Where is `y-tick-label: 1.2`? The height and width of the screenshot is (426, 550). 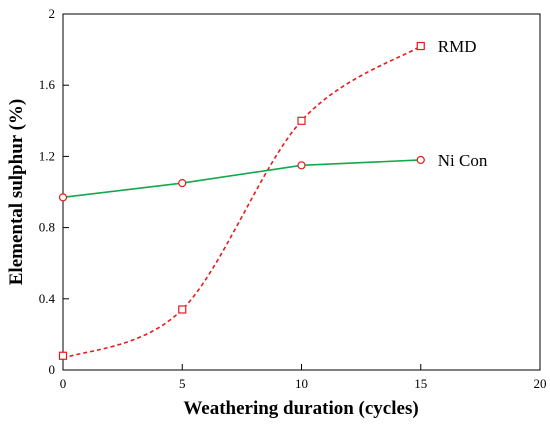 y-tick-label: 1.2 is located at coordinates (47, 155).